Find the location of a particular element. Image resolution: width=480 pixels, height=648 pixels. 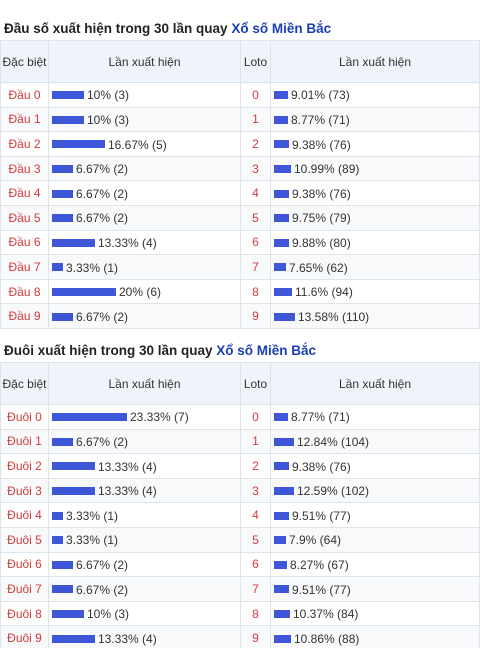

table-row: Đuôi 5 3.33% (1) 5 7.9% (64) is located at coordinates (240, 539).